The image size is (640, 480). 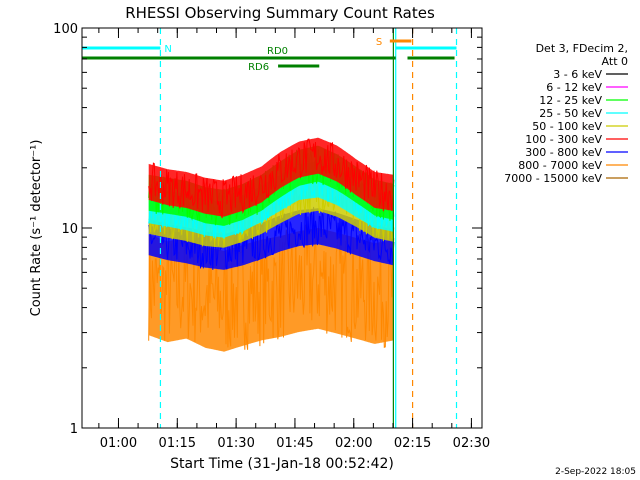 I want to click on y-tick-label: 10, so click(x=69, y=229).